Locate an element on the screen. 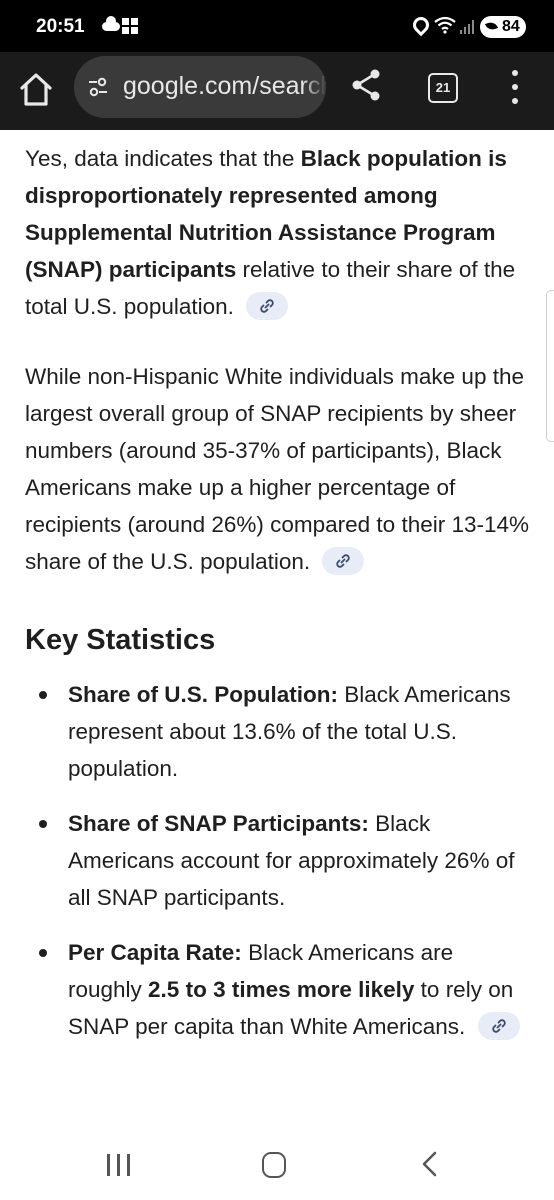 This screenshot has height=1200, width=554. cloud-icon is located at coordinates (111, 23).